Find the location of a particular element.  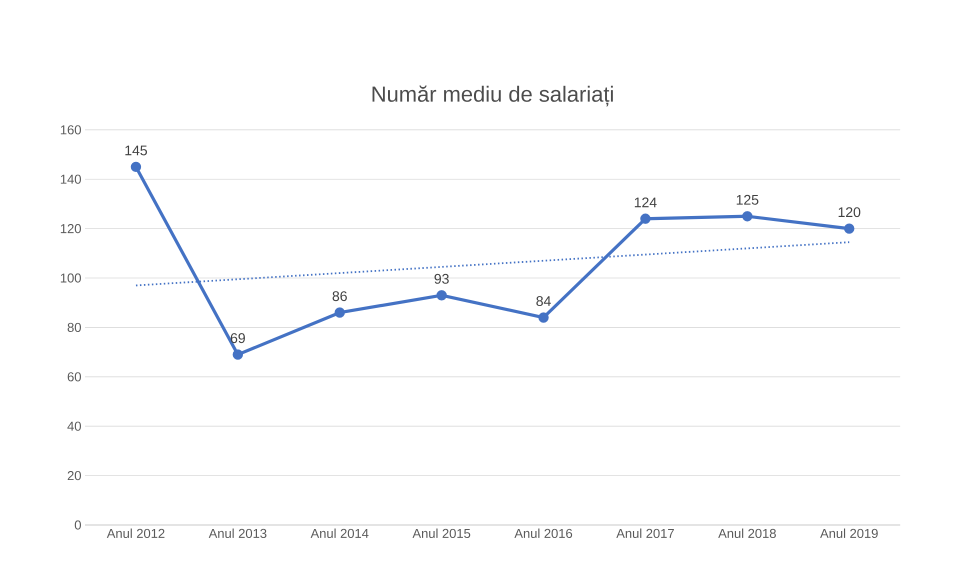

data-label: 84 is located at coordinates (543, 301).